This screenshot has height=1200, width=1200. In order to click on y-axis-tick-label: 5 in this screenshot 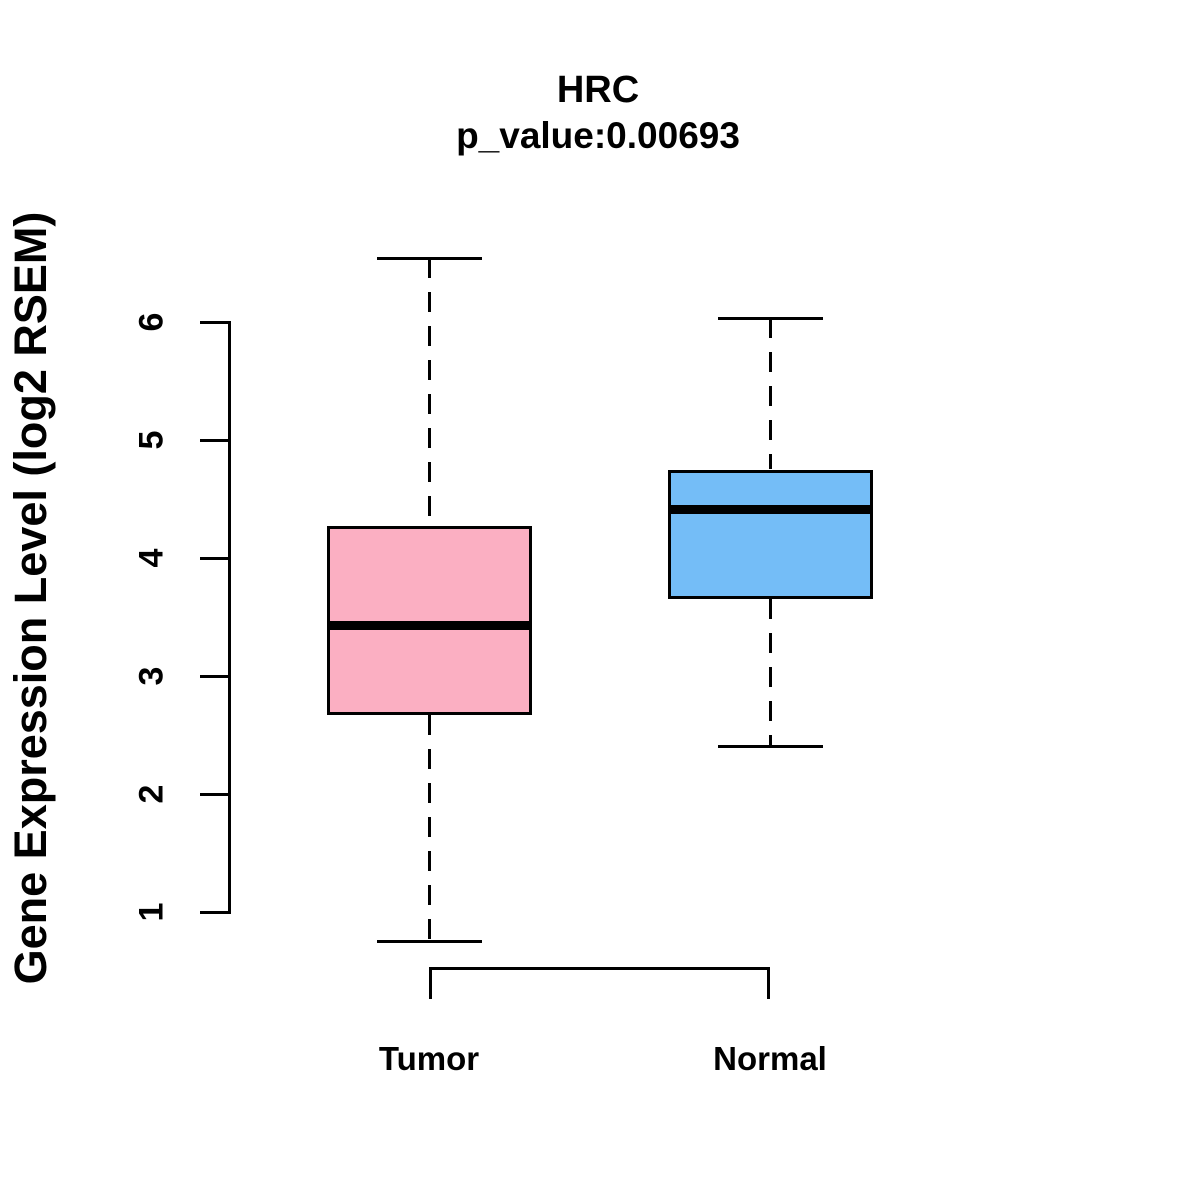, I will do `click(151, 440)`.